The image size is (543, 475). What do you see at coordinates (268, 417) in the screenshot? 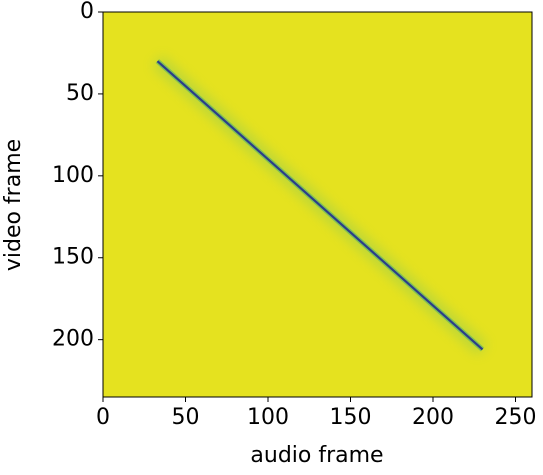
I see `x-tick-label: 100` at bounding box center [268, 417].